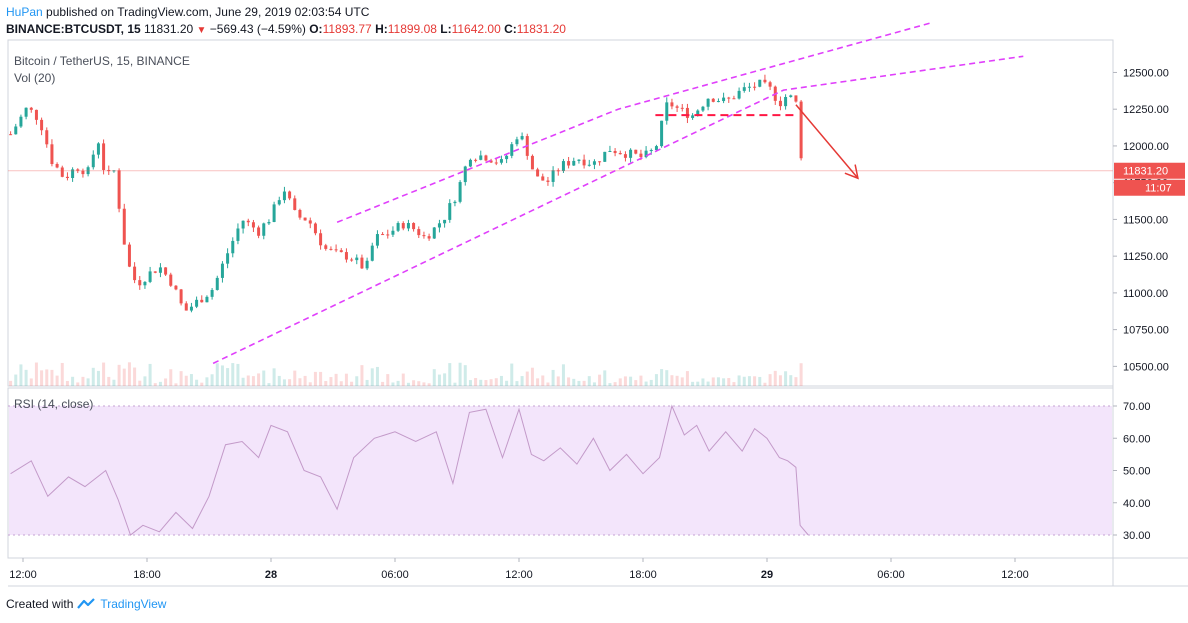 This screenshot has width=1188, height=623. Describe the element at coordinates (851, 172) in the screenshot. I see `breakdown-arrow-head` at that location.